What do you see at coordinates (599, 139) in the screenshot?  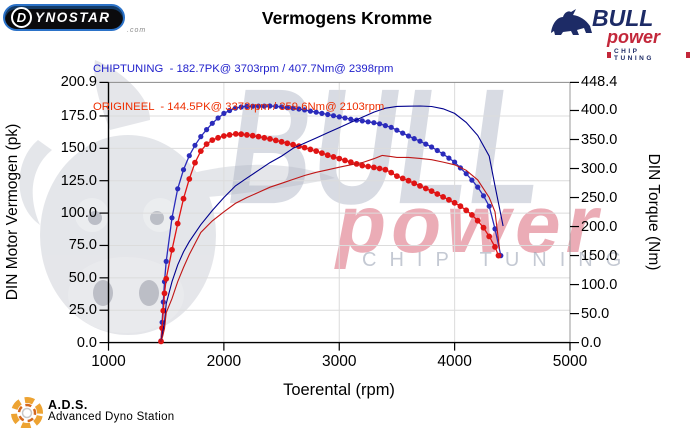 I see `right-tick-label: 350.0` at bounding box center [599, 139].